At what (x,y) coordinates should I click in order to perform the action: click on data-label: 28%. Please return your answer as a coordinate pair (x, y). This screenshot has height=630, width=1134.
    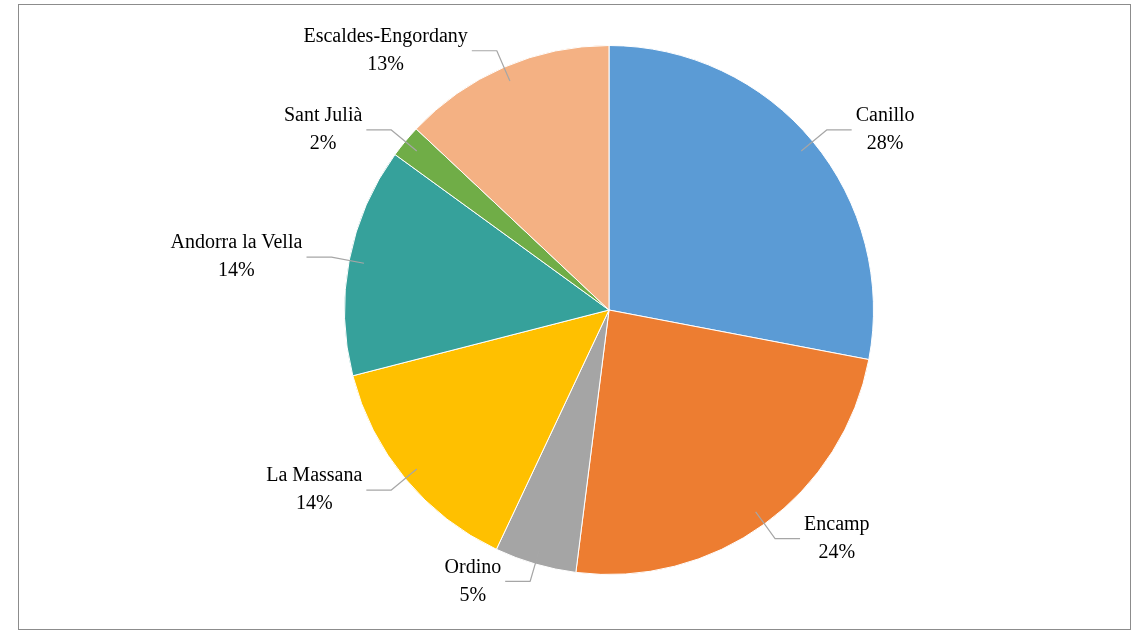
    Looking at the image, I should click on (885, 142).